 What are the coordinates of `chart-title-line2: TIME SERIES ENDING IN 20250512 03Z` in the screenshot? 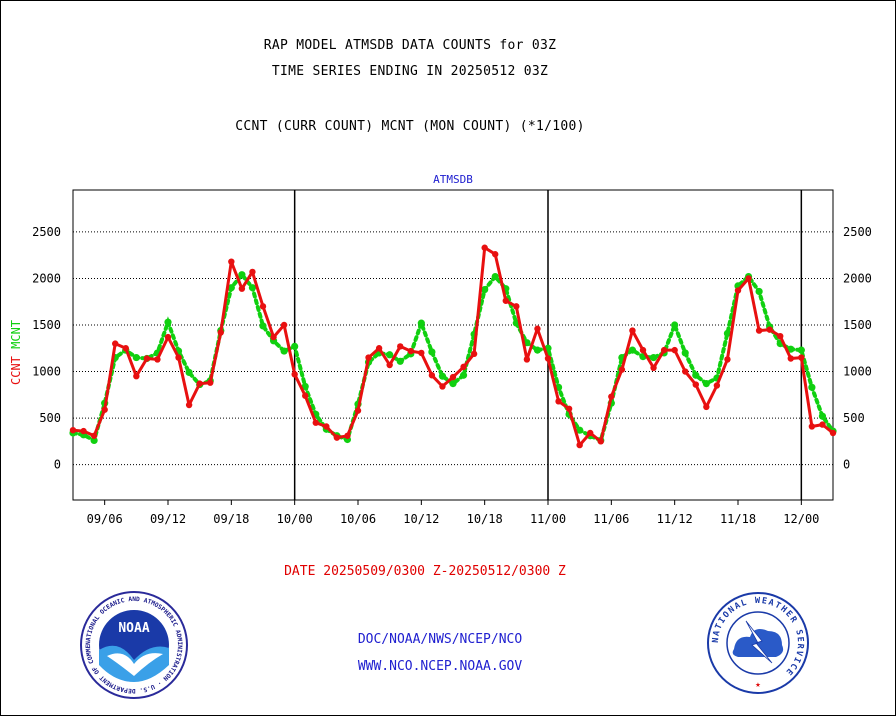 It's located at (410, 71).